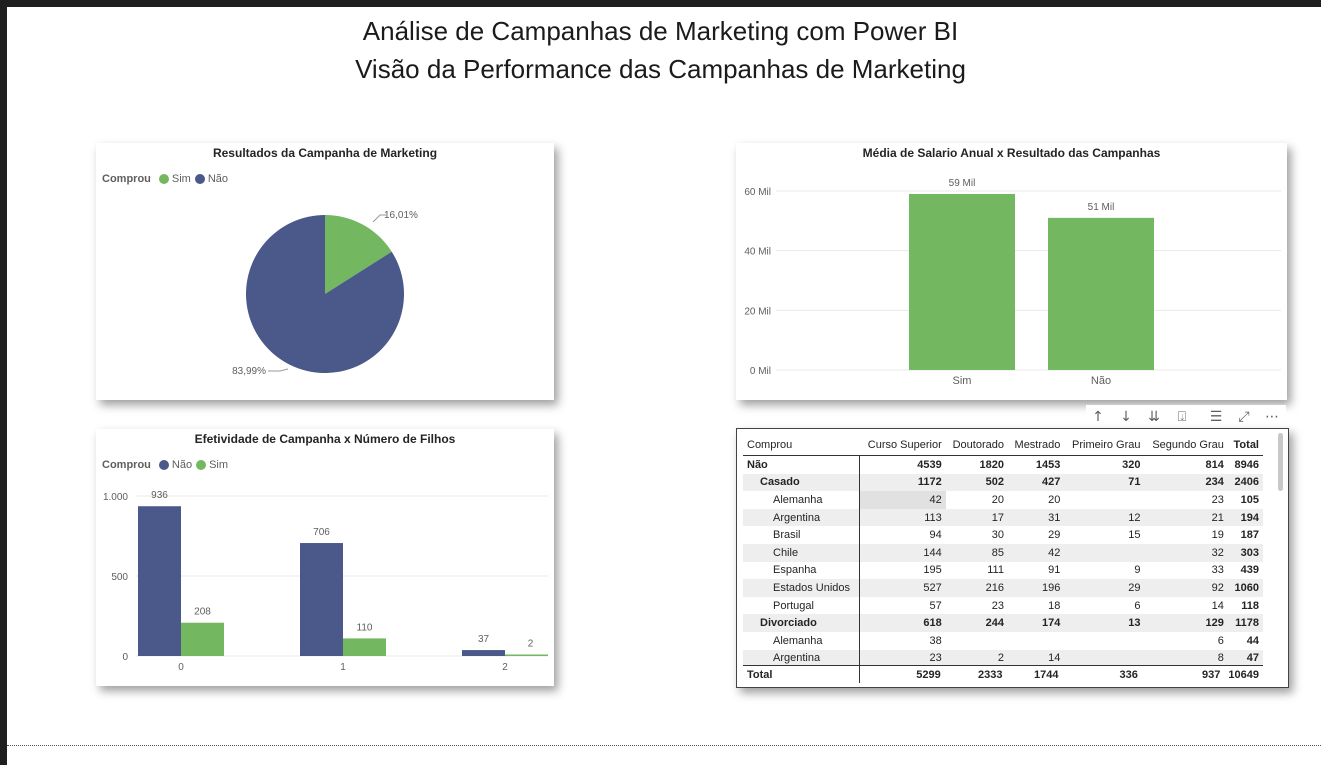 The image size is (1321, 765). Describe the element at coordinates (990, 674) in the screenshot. I see `total-cell: 2333` at that location.